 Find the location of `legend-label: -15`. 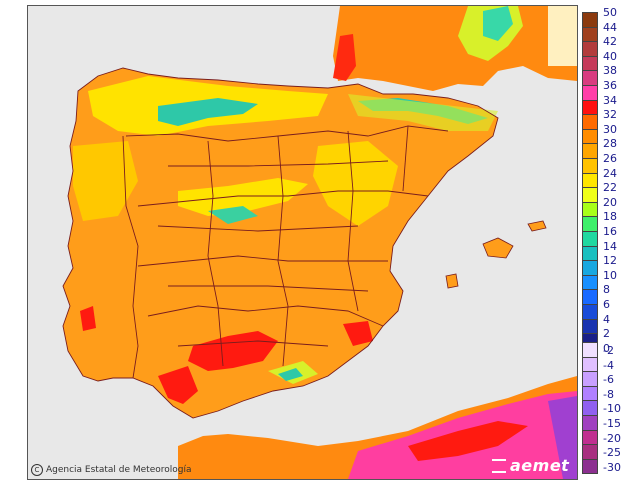

legend-label: -15 is located at coordinates (612, 423).